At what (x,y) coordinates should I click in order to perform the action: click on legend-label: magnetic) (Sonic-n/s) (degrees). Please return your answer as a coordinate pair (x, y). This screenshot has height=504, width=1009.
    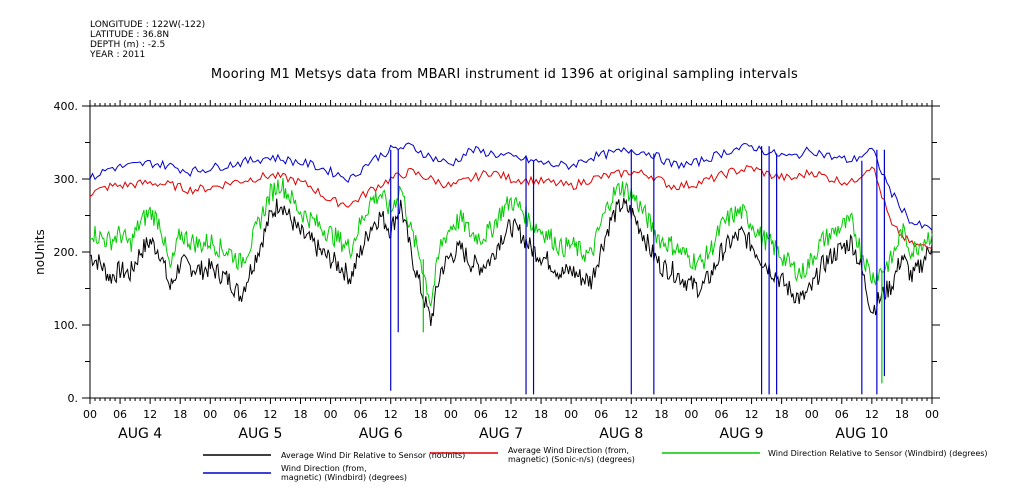
    Looking at the image, I should click on (571, 459).